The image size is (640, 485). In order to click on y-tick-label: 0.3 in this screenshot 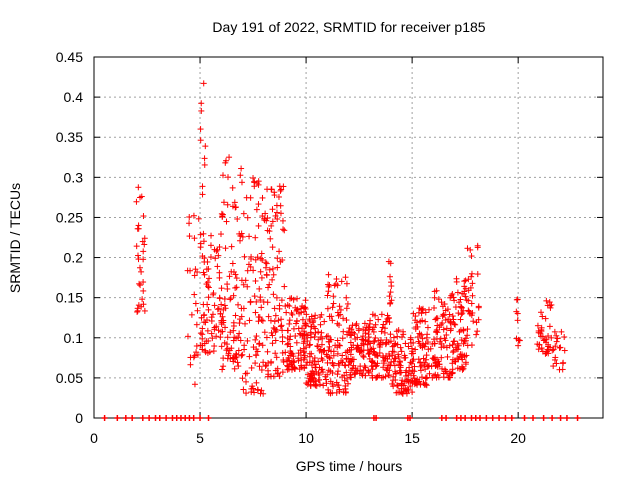, I will do `click(74, 177)`.